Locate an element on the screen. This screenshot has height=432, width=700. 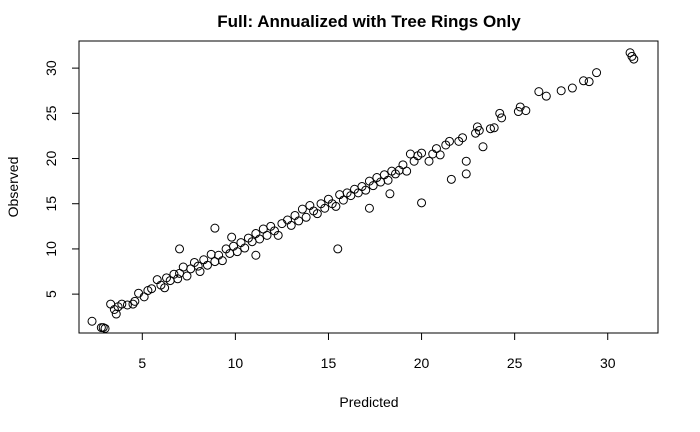
y-tick-label: 30 is located at coordinates (51, 68).